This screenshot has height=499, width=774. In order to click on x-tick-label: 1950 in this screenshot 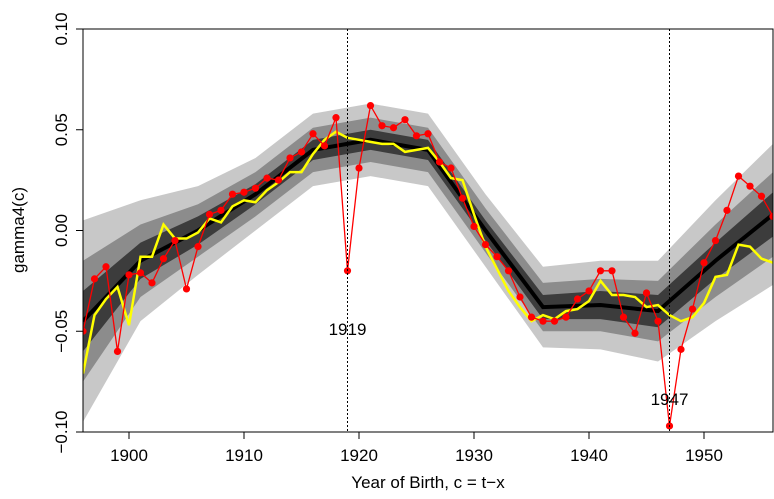, I will do `click(704, 455)`.